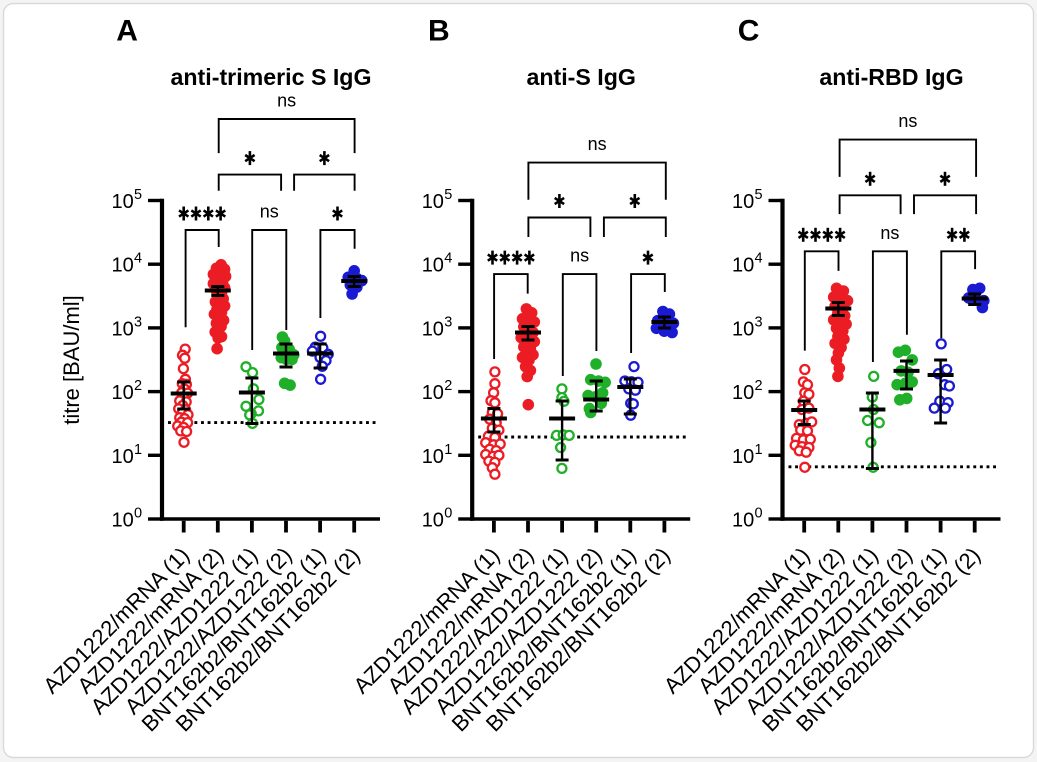 The width and height of the screenshot is (1037, 762). I want to click on svg-text: A, so click(127, 31).